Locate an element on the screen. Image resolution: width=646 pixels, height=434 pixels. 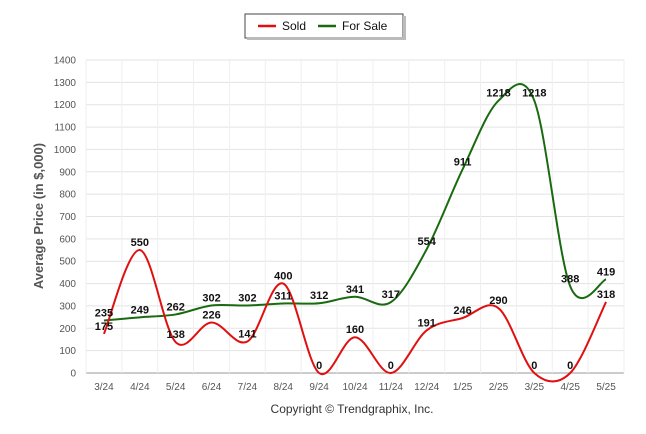
data-label-sold: 175 is located at coordinates (104, 327).